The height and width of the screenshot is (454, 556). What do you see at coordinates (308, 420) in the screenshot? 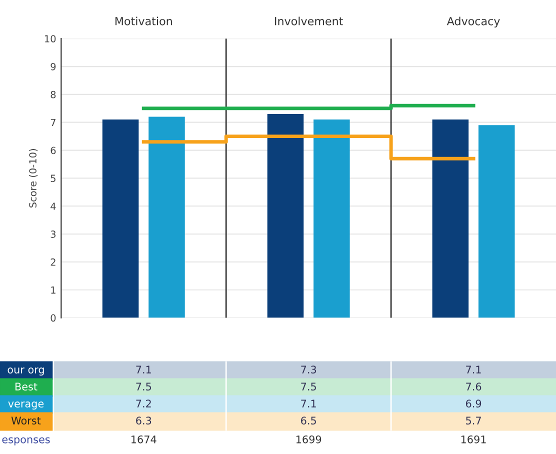
I see `data-label: 6.5` at bounding box center [308, 420].